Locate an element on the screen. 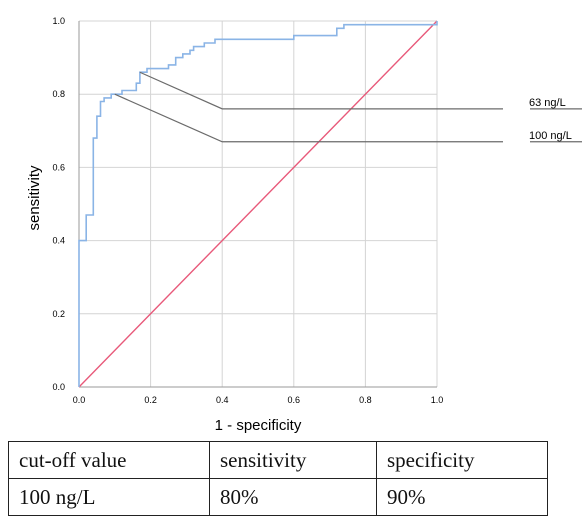 This screenshot has width=587, height=530. y-tick-label: 1.0 is located at coordinates (58, 21).